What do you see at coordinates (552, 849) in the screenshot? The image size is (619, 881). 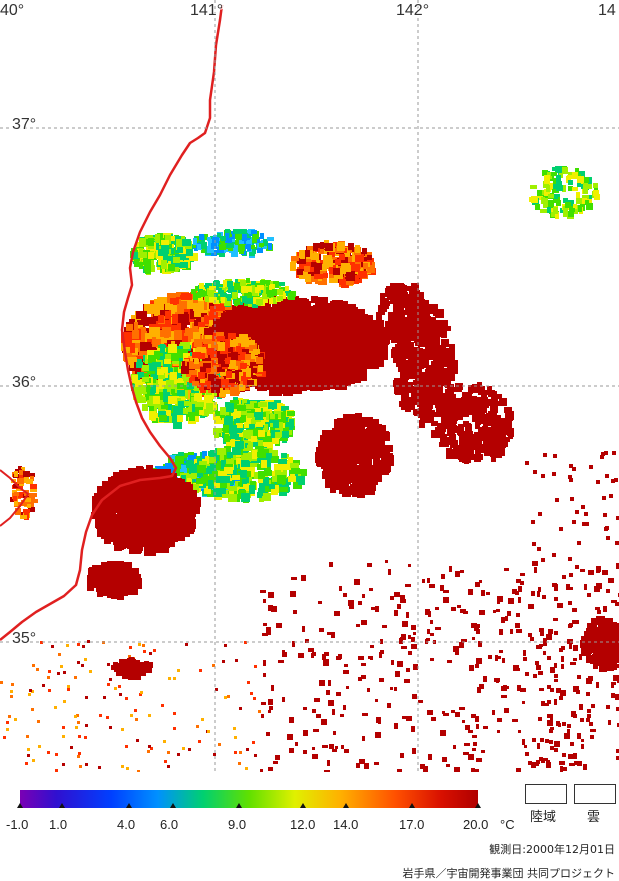 I see `observation-date: 観測日:2000年12月01日` at bounding box center [552, 849].